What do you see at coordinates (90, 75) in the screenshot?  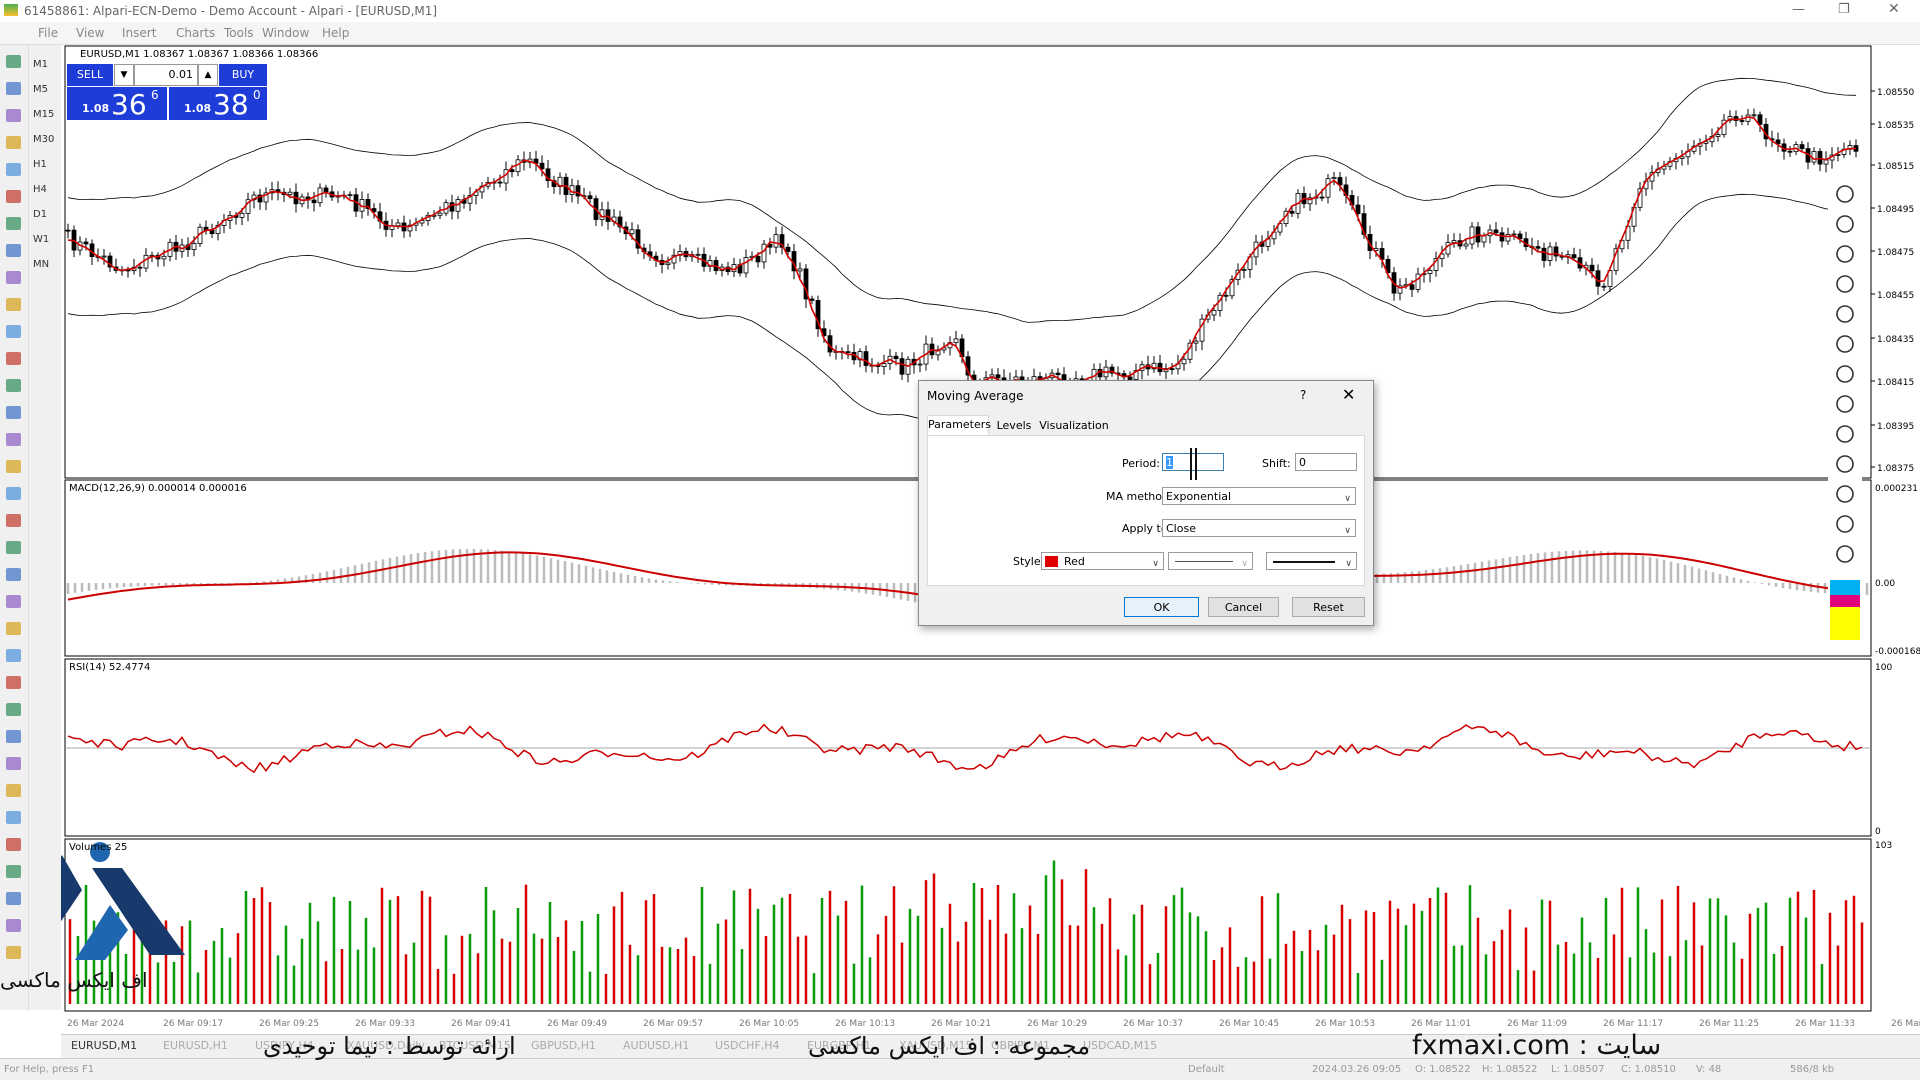 I see `sell-button: SELL` at bounding box center [90, 75].